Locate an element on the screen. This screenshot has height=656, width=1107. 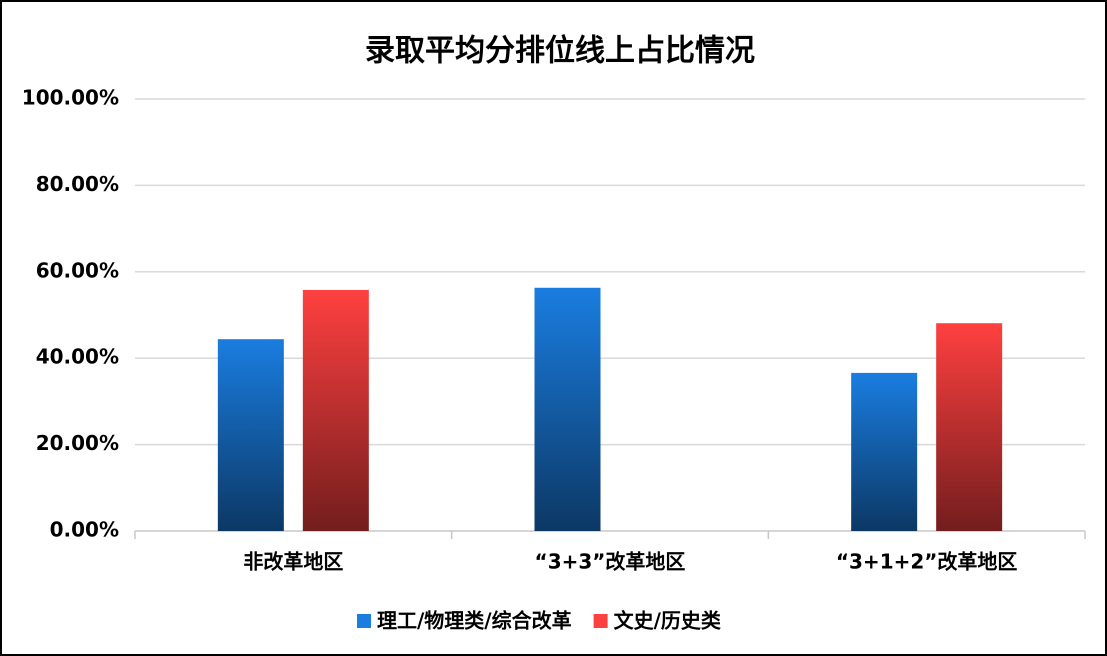
chart-title: 录取平均分排位线上占比情况 is located at coordinates (560, 51).